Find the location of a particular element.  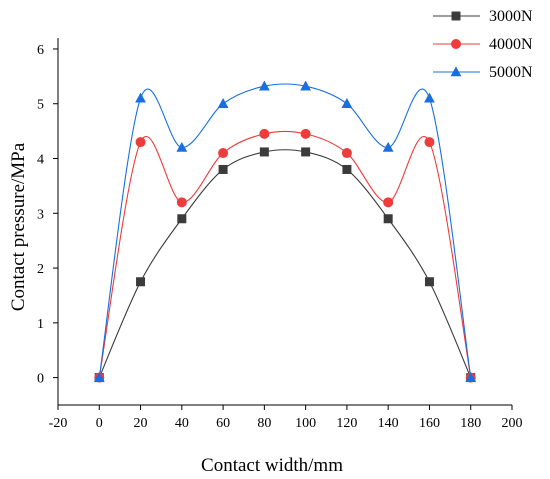

x-tick-label: 200 is located at coordinates (512, 423).